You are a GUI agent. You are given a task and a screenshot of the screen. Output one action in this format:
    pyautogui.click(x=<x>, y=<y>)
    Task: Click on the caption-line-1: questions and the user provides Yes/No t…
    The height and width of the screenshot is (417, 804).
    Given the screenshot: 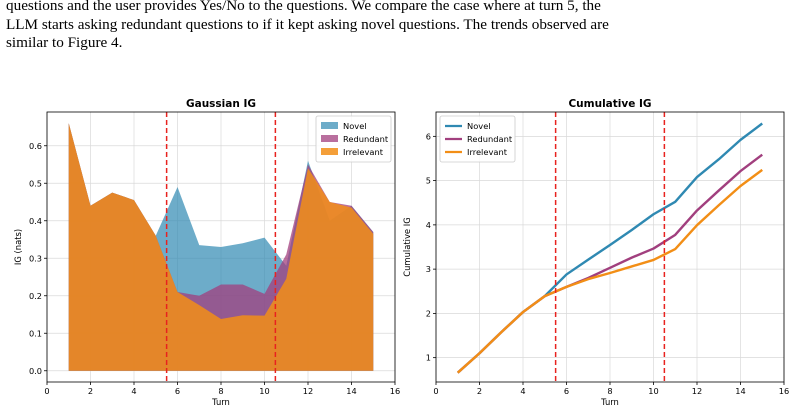 What is the action you would take?
    pyautogui.click(x=303, y=7)
    